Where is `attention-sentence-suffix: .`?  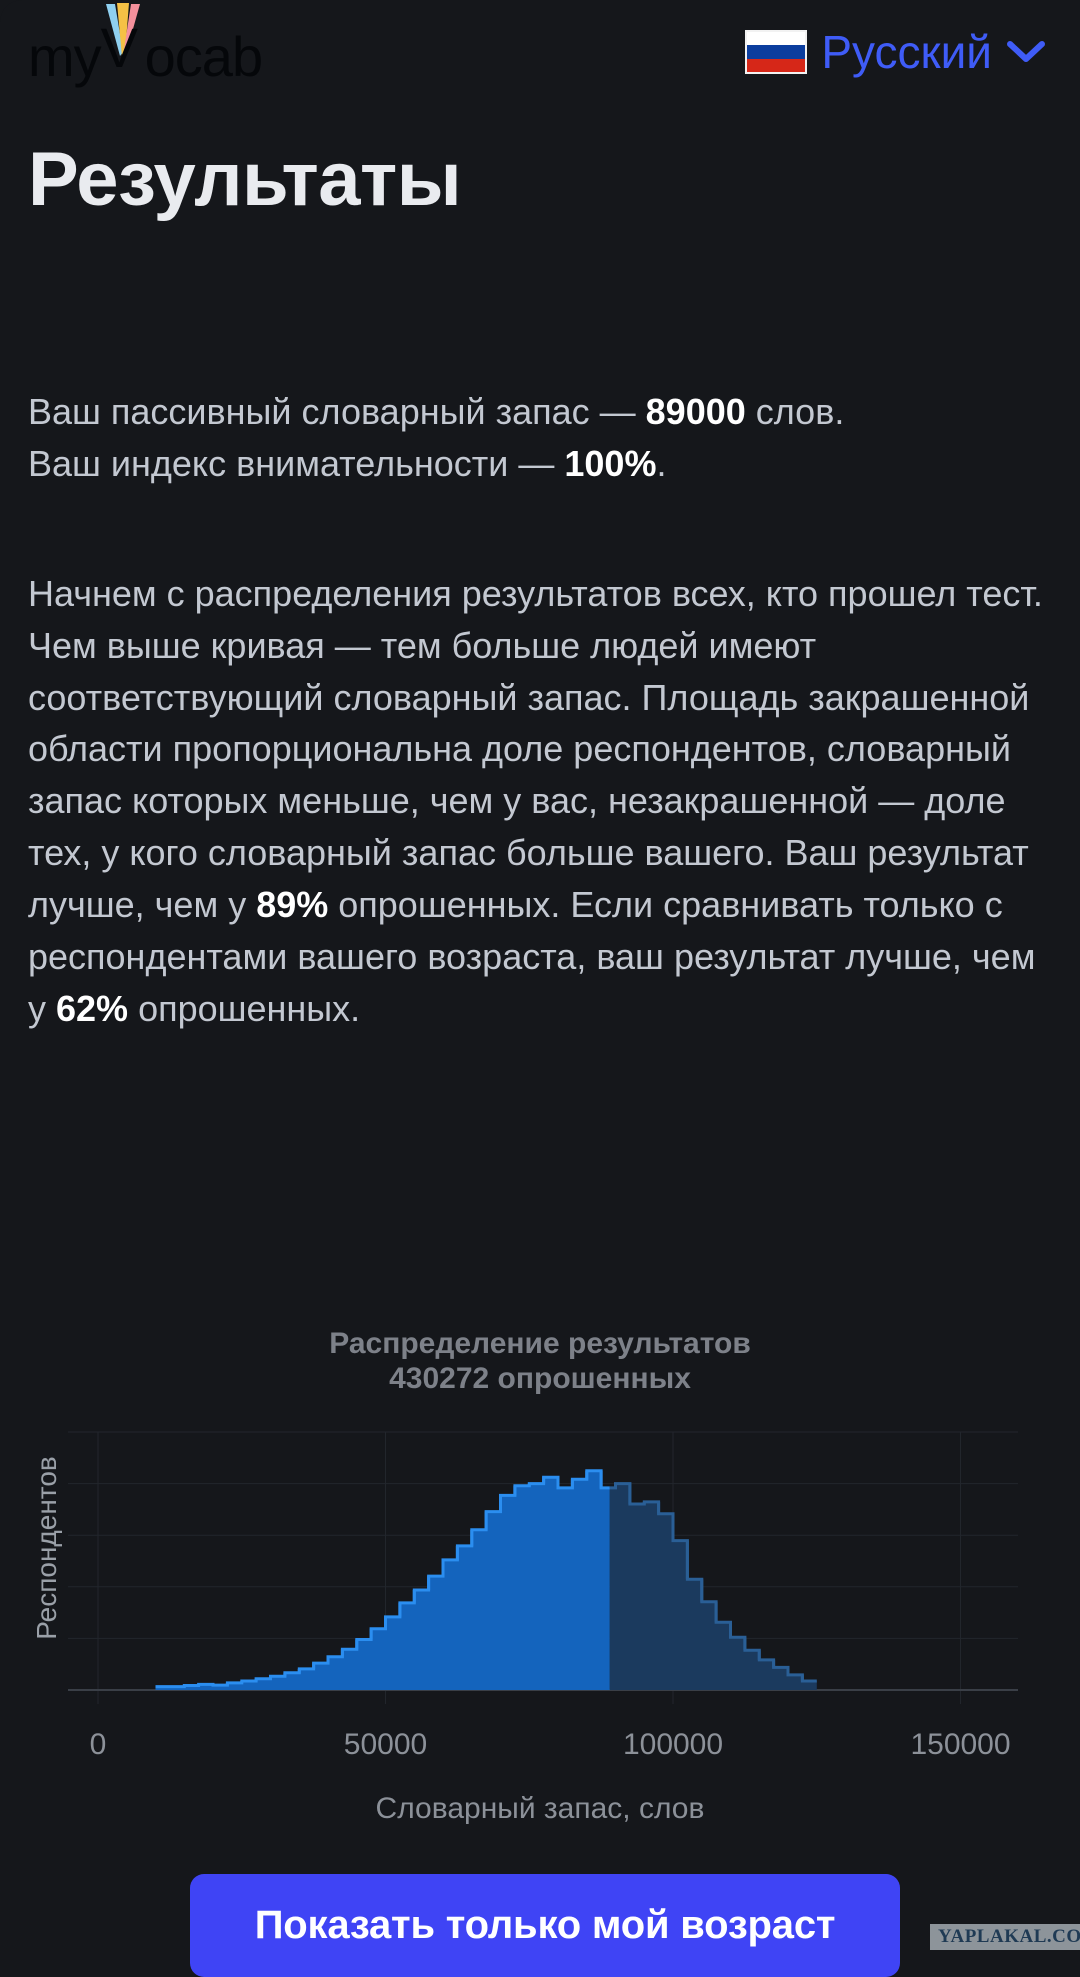
attention-sentence-suffix: . is located at coordinates (661, 463).